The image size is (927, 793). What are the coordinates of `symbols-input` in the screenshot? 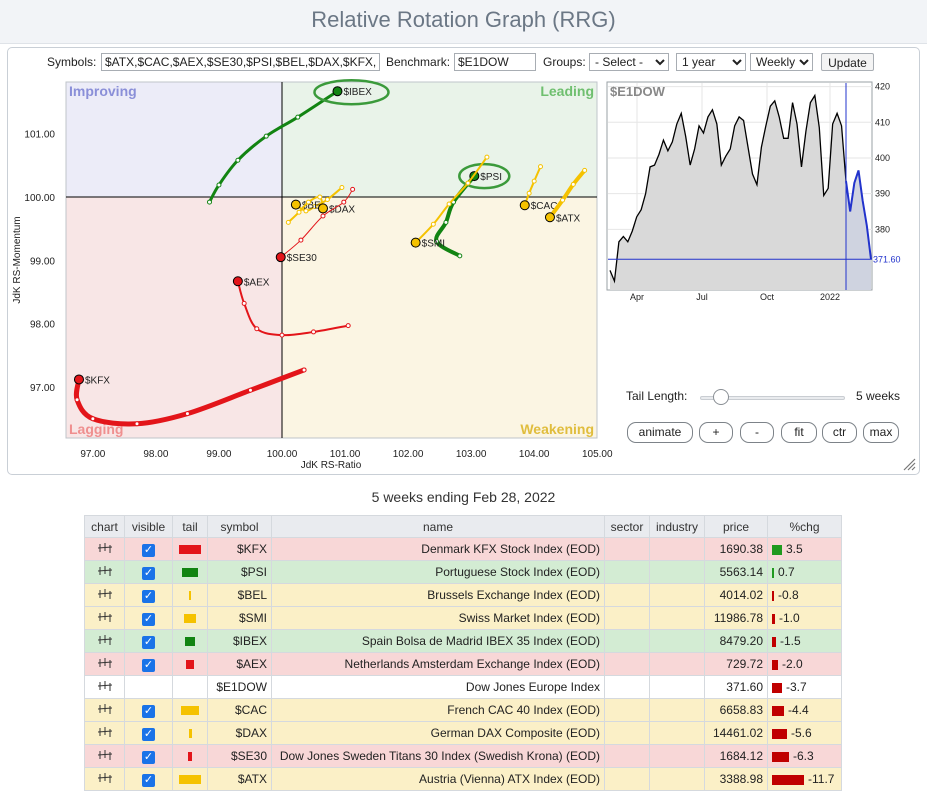 It's located at (240, 62).